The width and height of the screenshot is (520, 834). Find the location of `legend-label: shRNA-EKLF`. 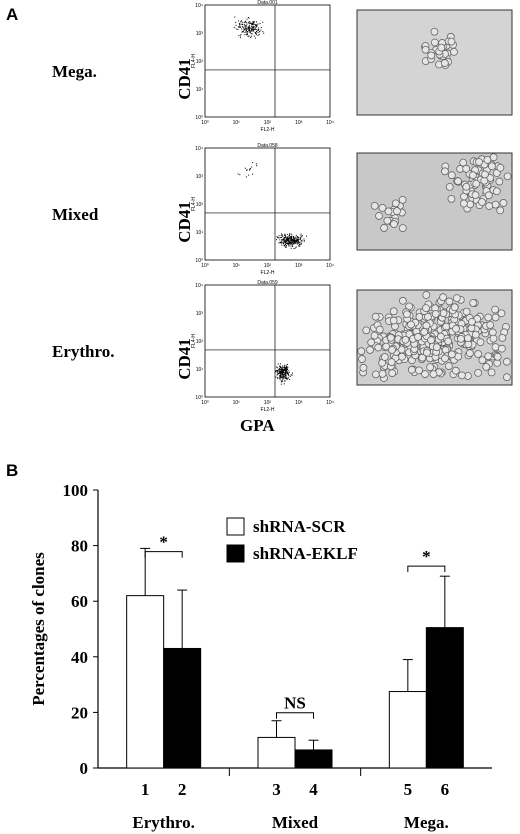

legend-label: shRNA-EKLF is located at coordinates (305, 553).